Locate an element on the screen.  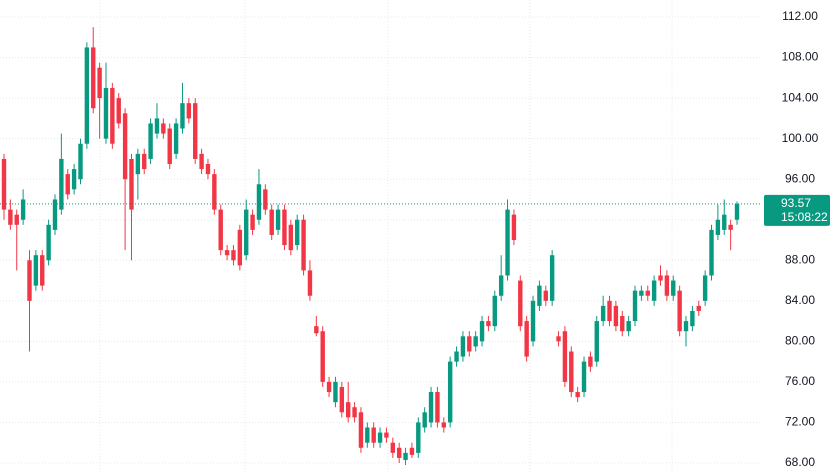
y-tick-label: 68.00 is located at coordinates (800, 462).